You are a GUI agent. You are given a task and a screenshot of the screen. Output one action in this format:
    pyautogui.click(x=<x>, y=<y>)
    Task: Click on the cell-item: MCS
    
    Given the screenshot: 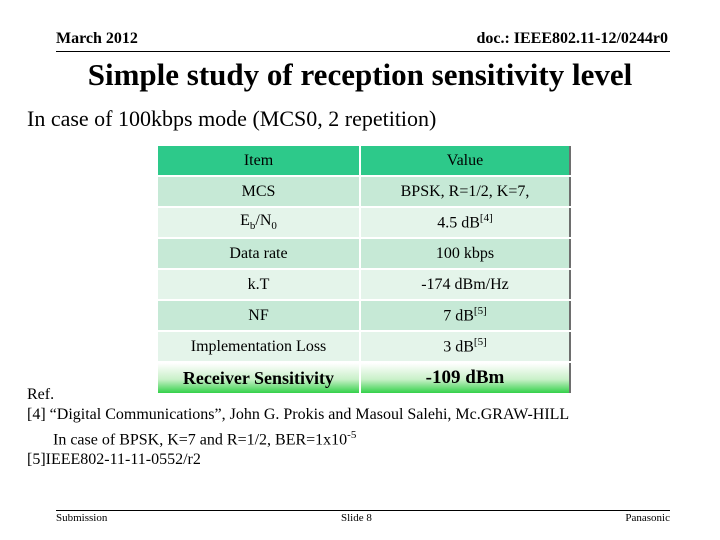 What is the action you would take?
    pyautogui.click(x=259, y=192)
    